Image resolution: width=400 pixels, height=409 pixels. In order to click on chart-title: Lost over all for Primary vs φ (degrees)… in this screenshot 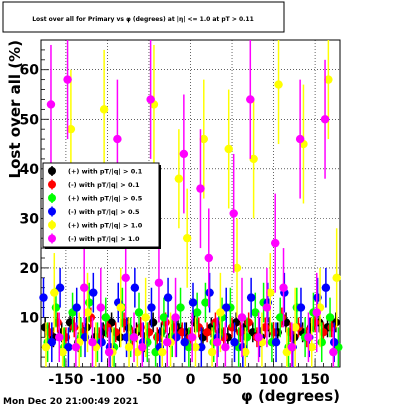, I will do `click(143, 19)`.